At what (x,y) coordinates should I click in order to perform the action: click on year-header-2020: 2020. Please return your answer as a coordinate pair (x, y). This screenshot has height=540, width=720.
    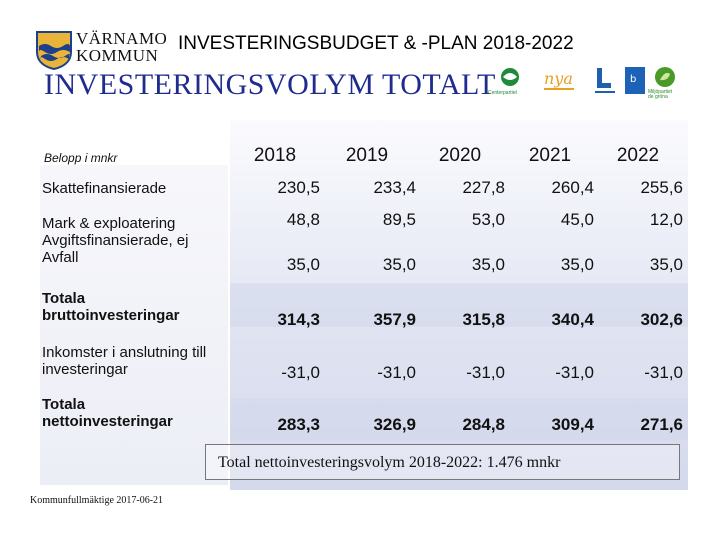
    Looking at the image, I should click on (460, 155).